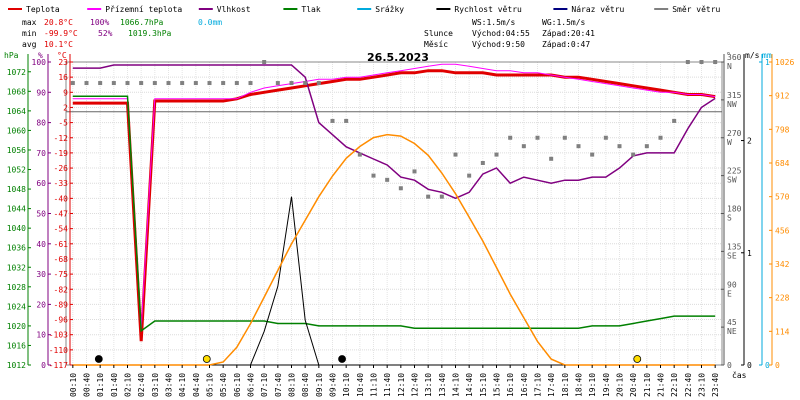 The height and width of the screenshot is (400, 800). What do you see at coordinates (782, 264) in the screenshot?
I see `solar-tick-label-3: 342` at bounding box center [782, 264].